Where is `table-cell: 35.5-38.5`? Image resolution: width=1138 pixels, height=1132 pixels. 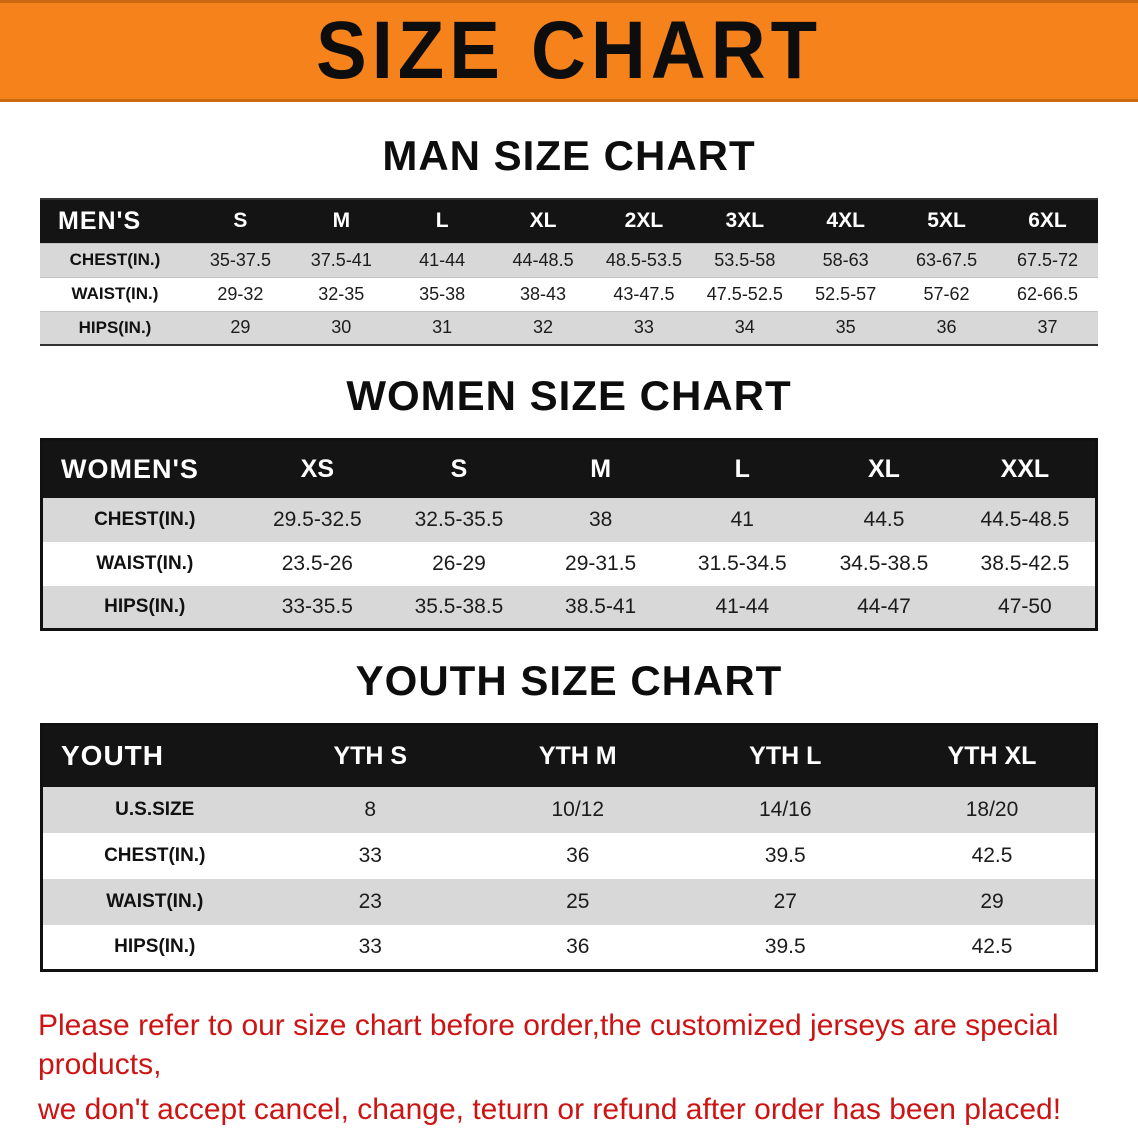 table-cell: 35.5-38.5 is located at coordinates (459, 606).